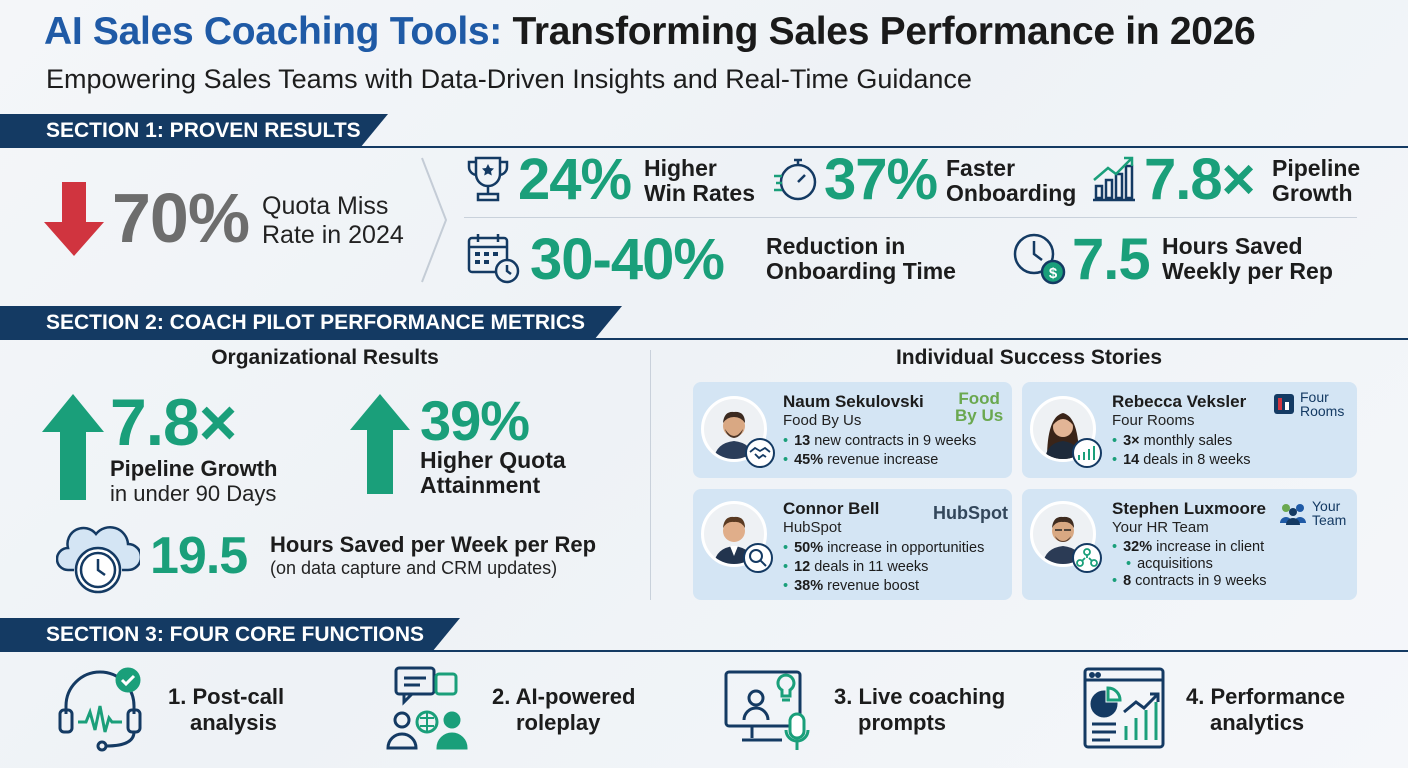  I want to click on org-hours-value: 19.5, so click(199, 556).